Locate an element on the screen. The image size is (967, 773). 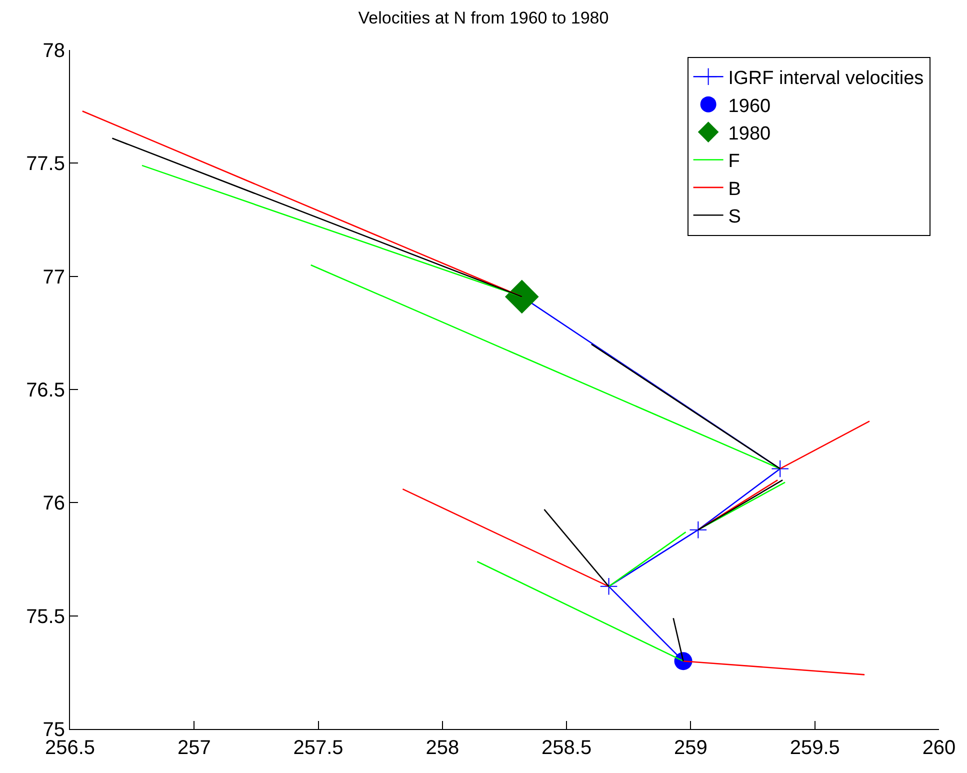
y-tick-label: 78 is located at coordinates (53, 51).